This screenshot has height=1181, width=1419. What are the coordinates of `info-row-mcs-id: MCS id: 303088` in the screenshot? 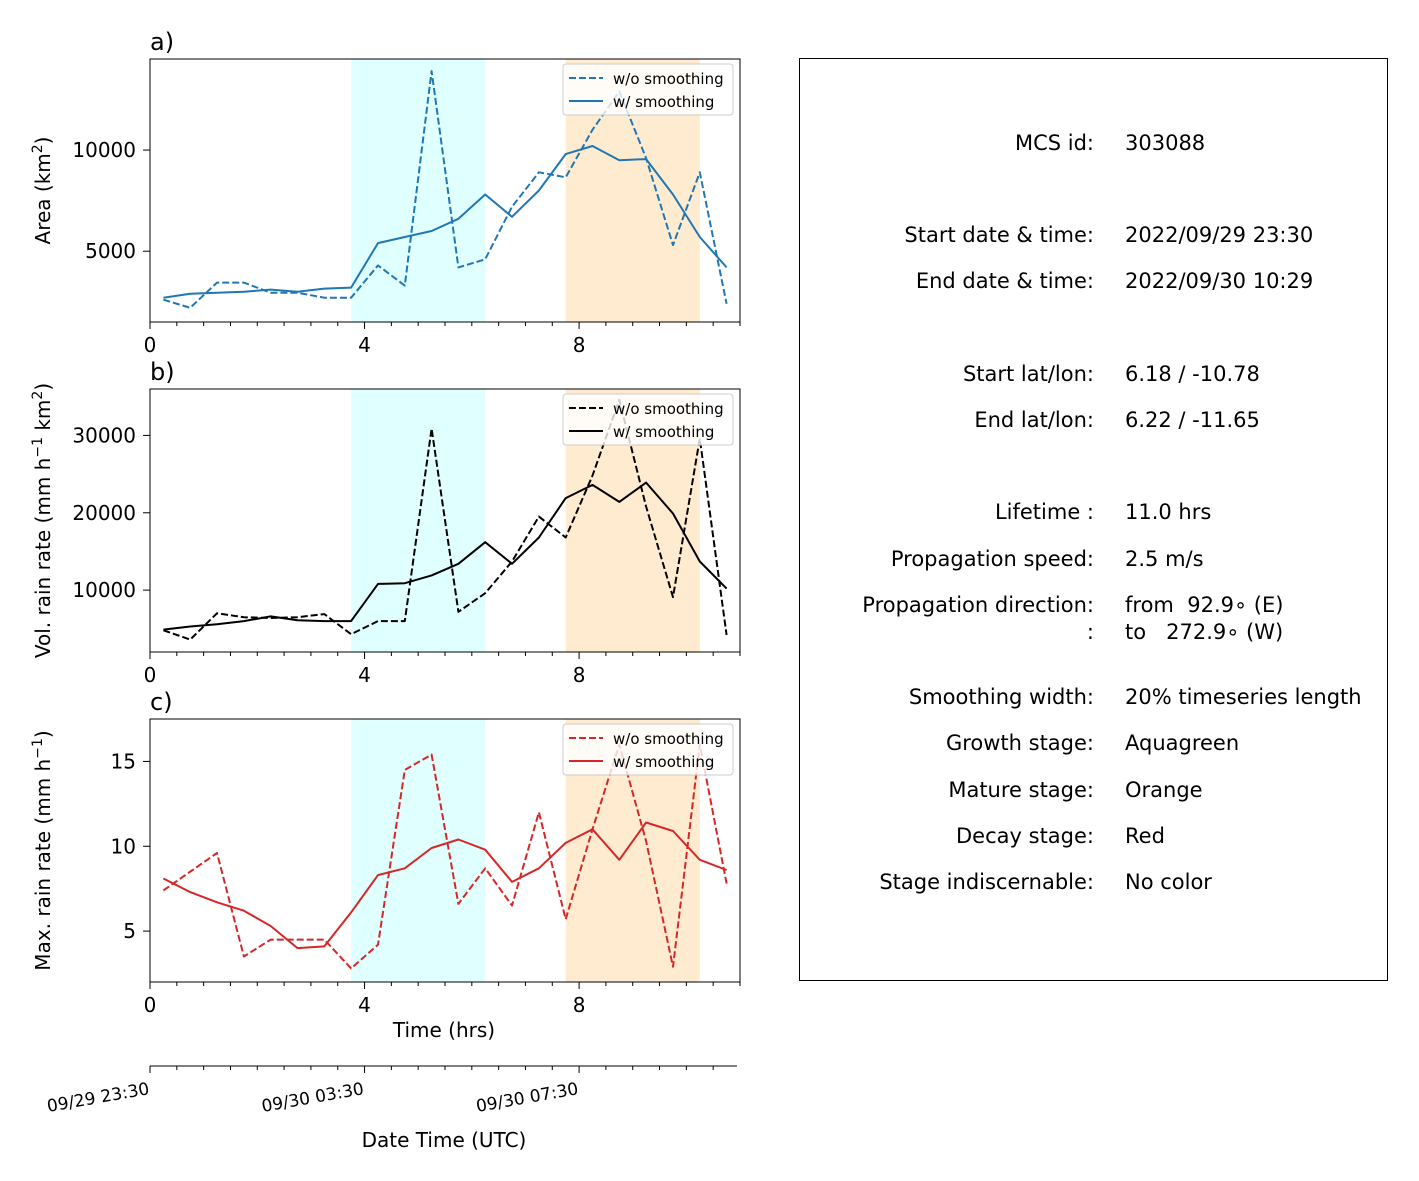 It's located at (1094, 145).